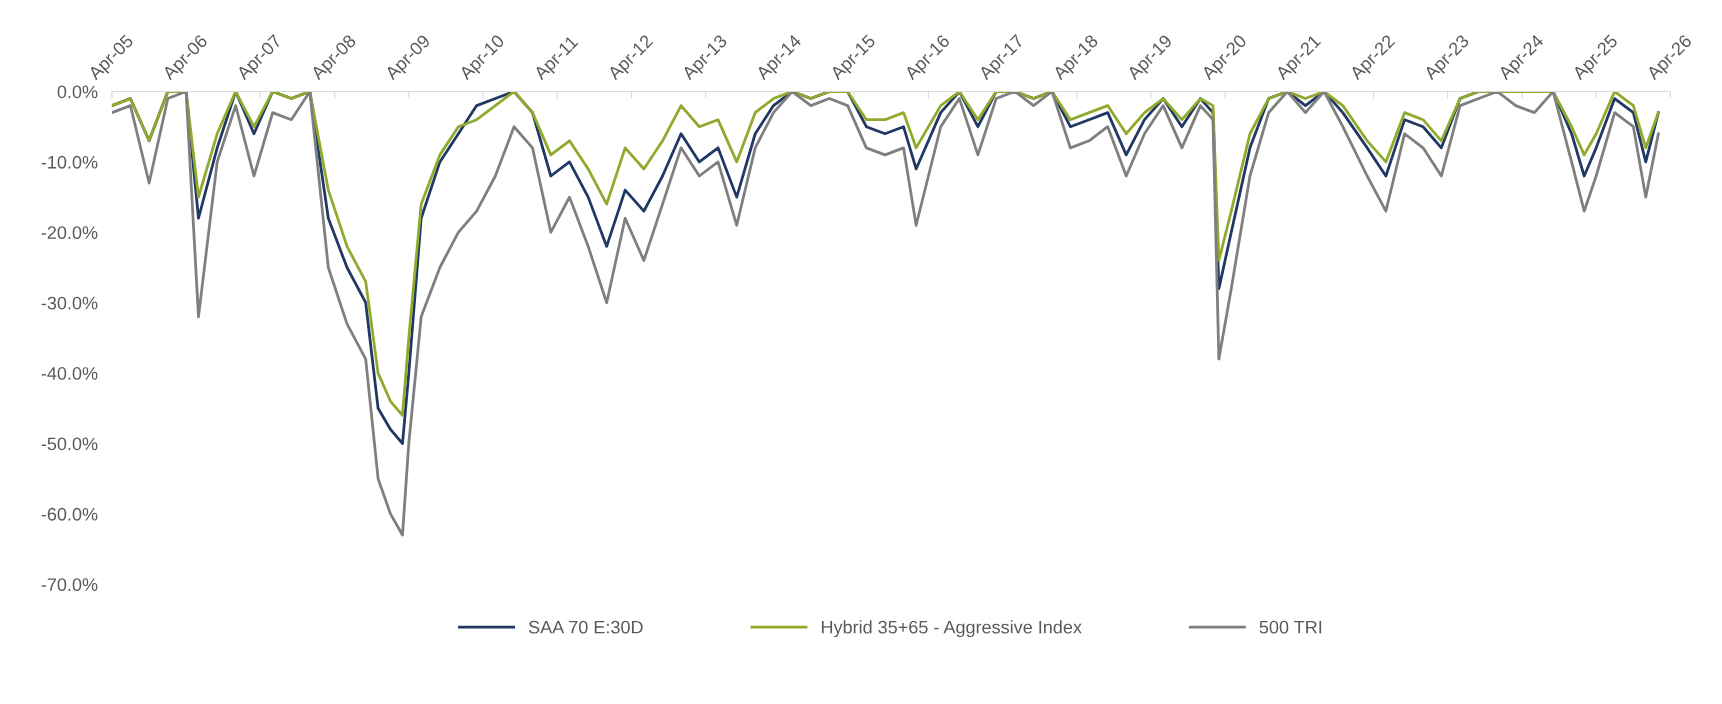  I want to click on legend-label: 500 TRI, so click(1290, 627).